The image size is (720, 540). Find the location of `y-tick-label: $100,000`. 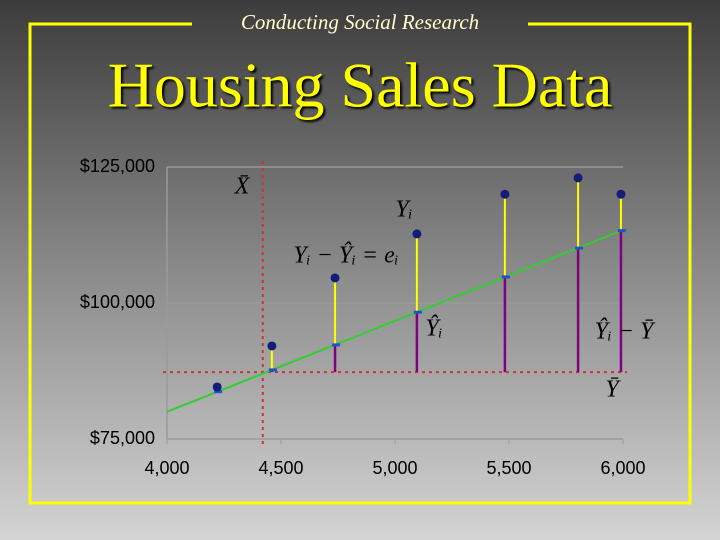

y-tick-label: $100,000 is located at coordinates (117, 302).